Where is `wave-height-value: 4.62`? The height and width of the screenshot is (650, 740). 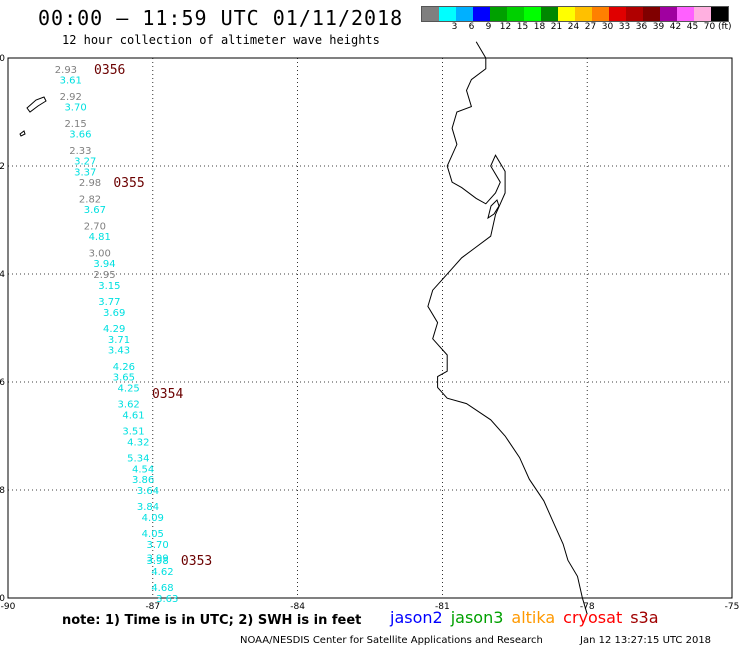
wave-height-value: 4.62 is located at coordinates (162, 572).